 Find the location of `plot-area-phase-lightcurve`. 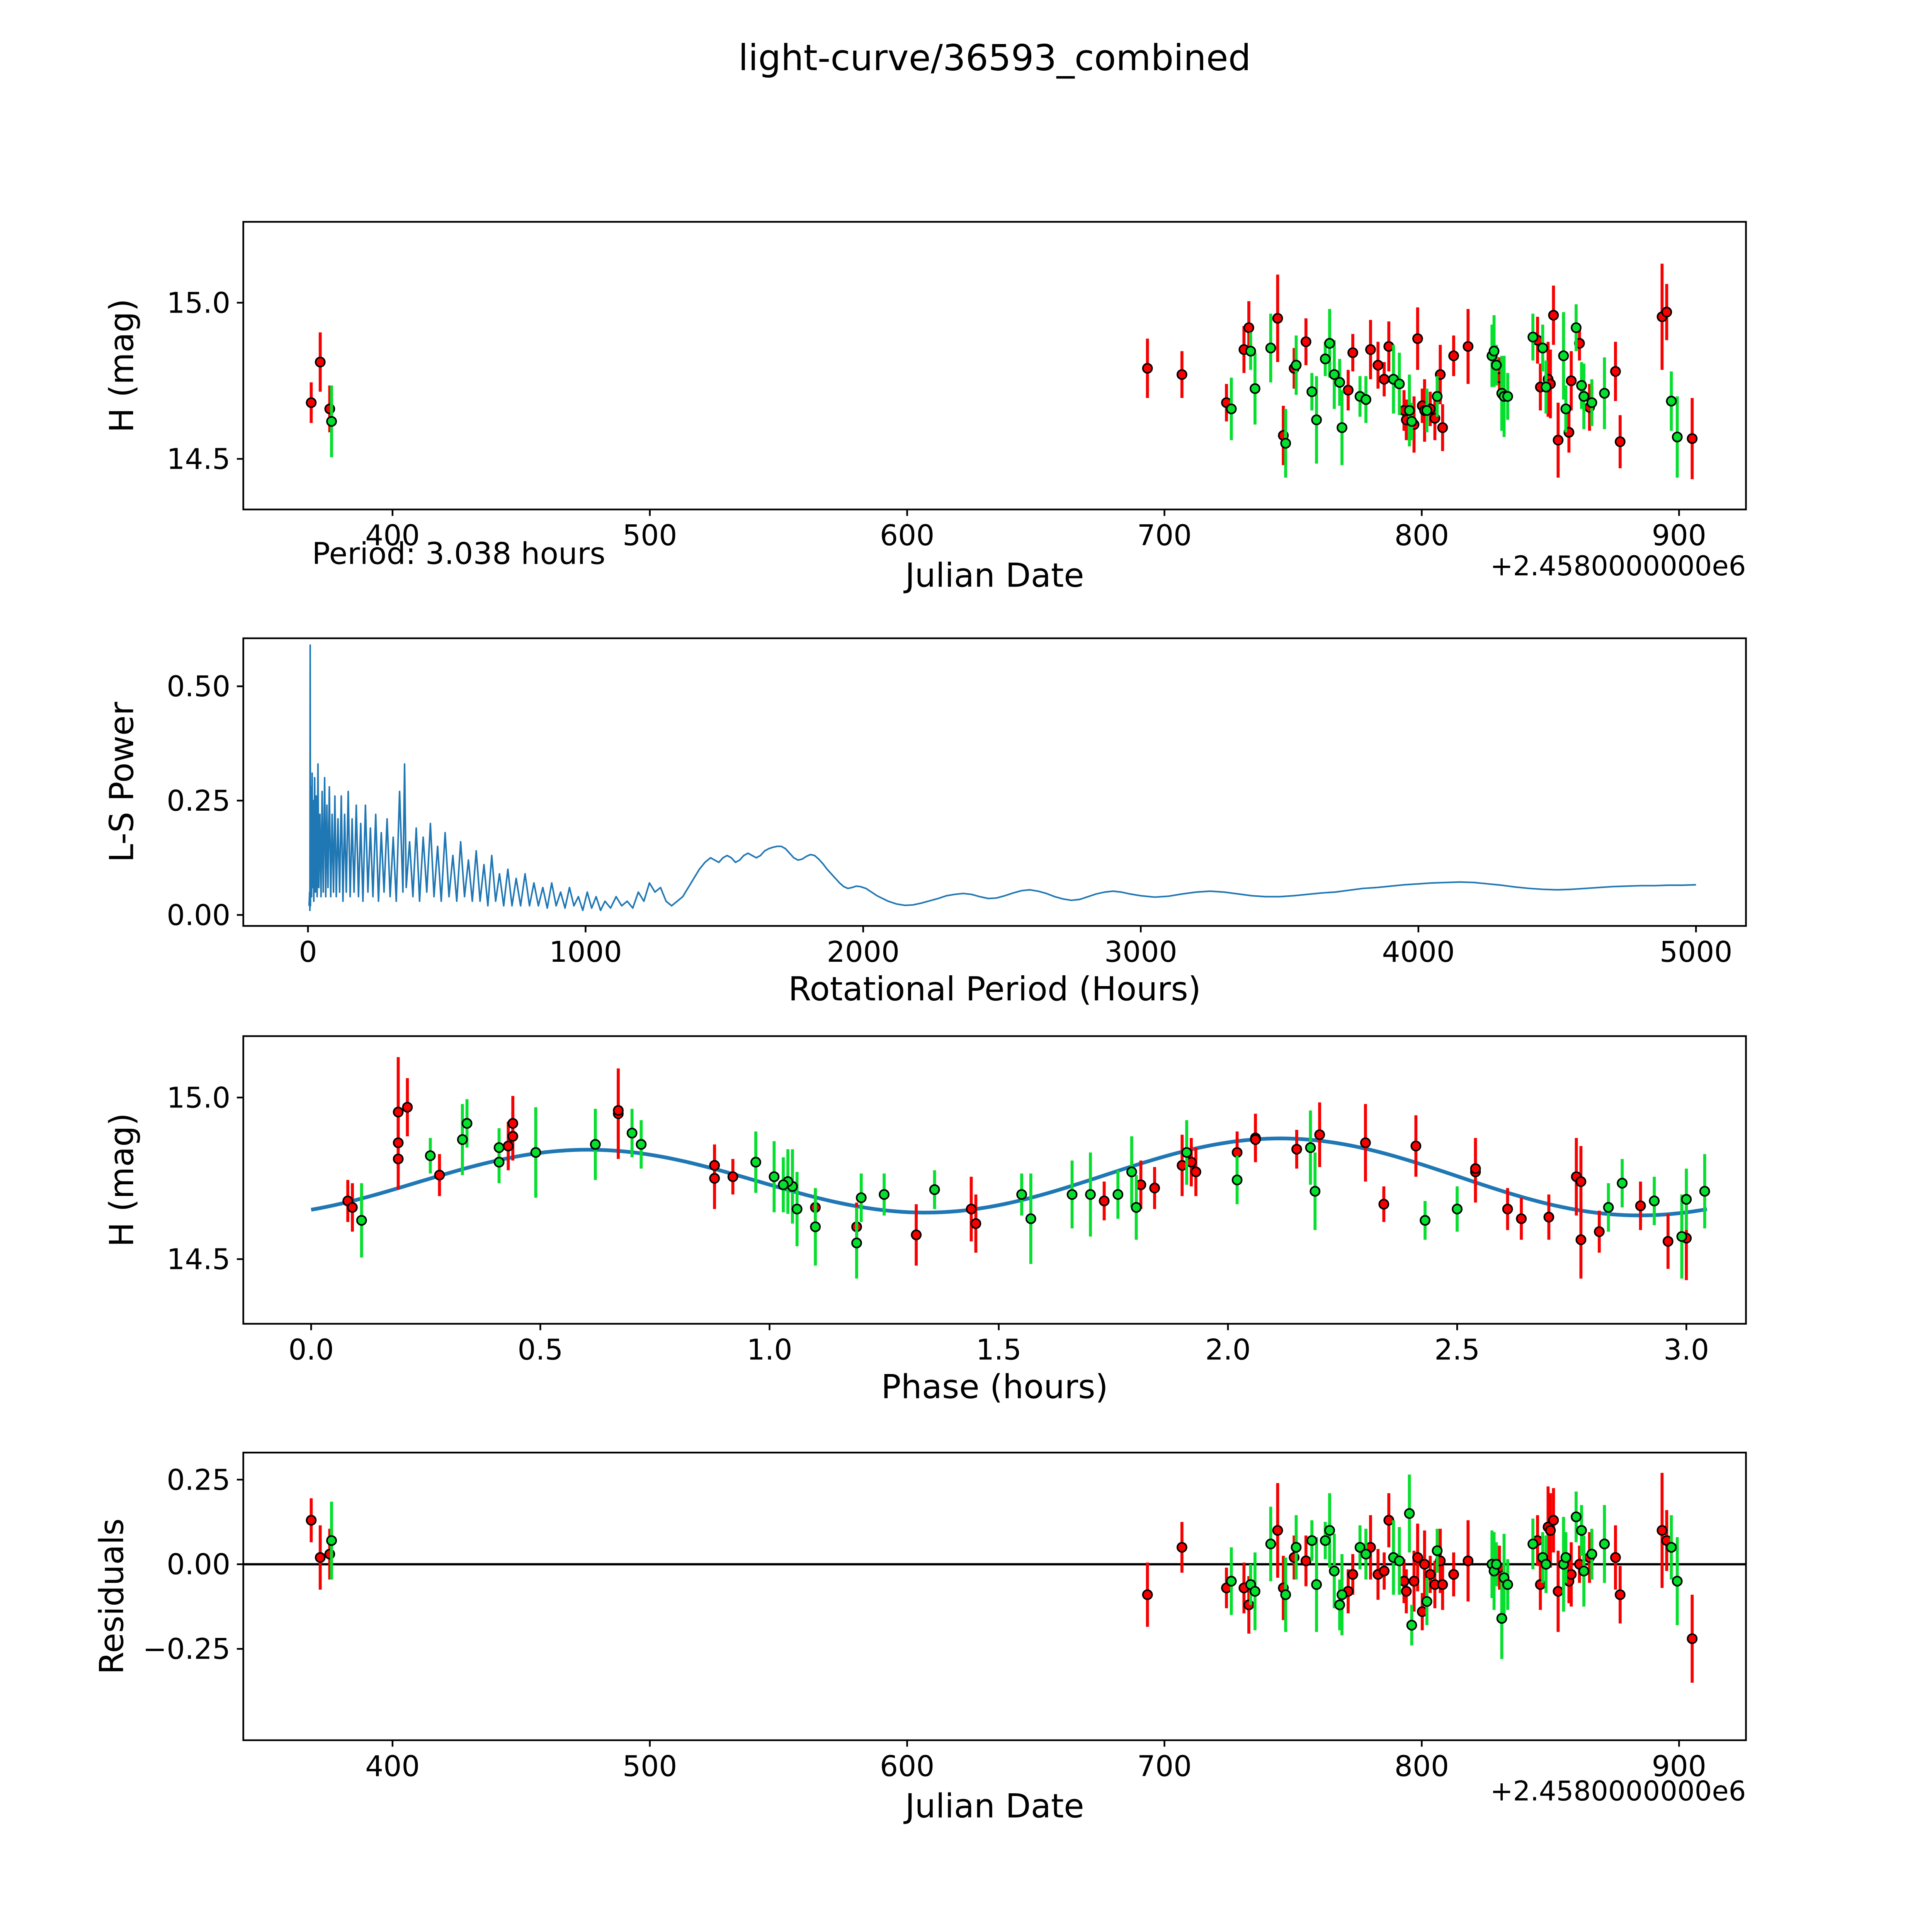

plot-area-phase-lightcurve is located at coordinates (994, 1180).